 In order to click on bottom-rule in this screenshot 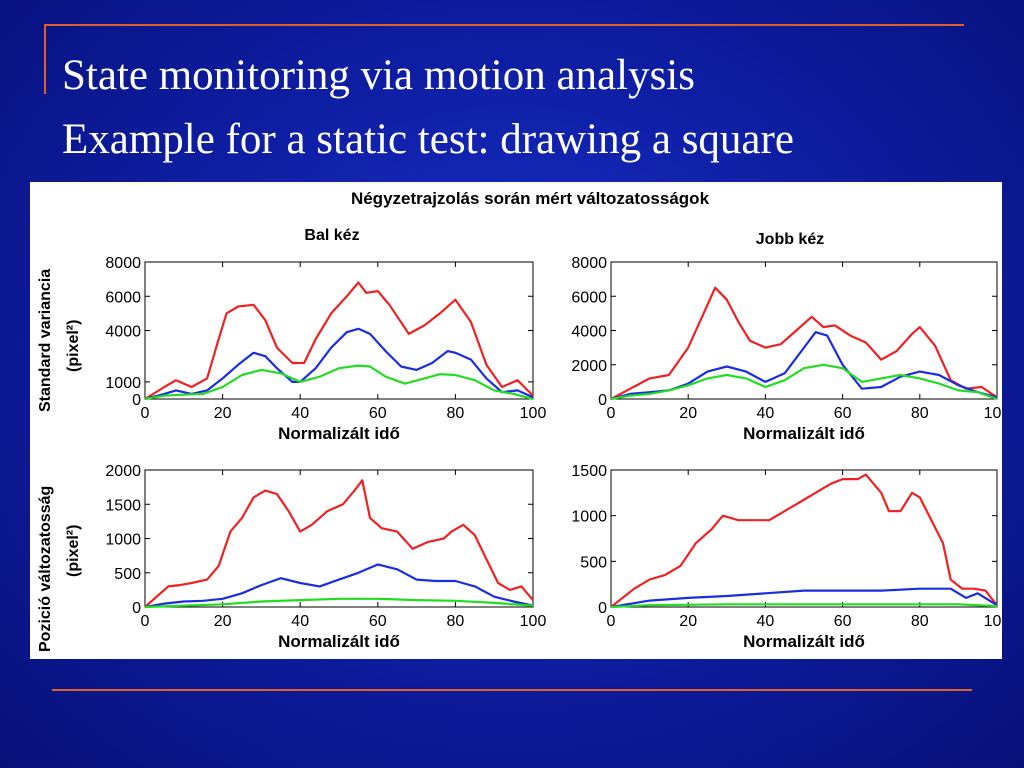, I will do `click(512, 690)`.